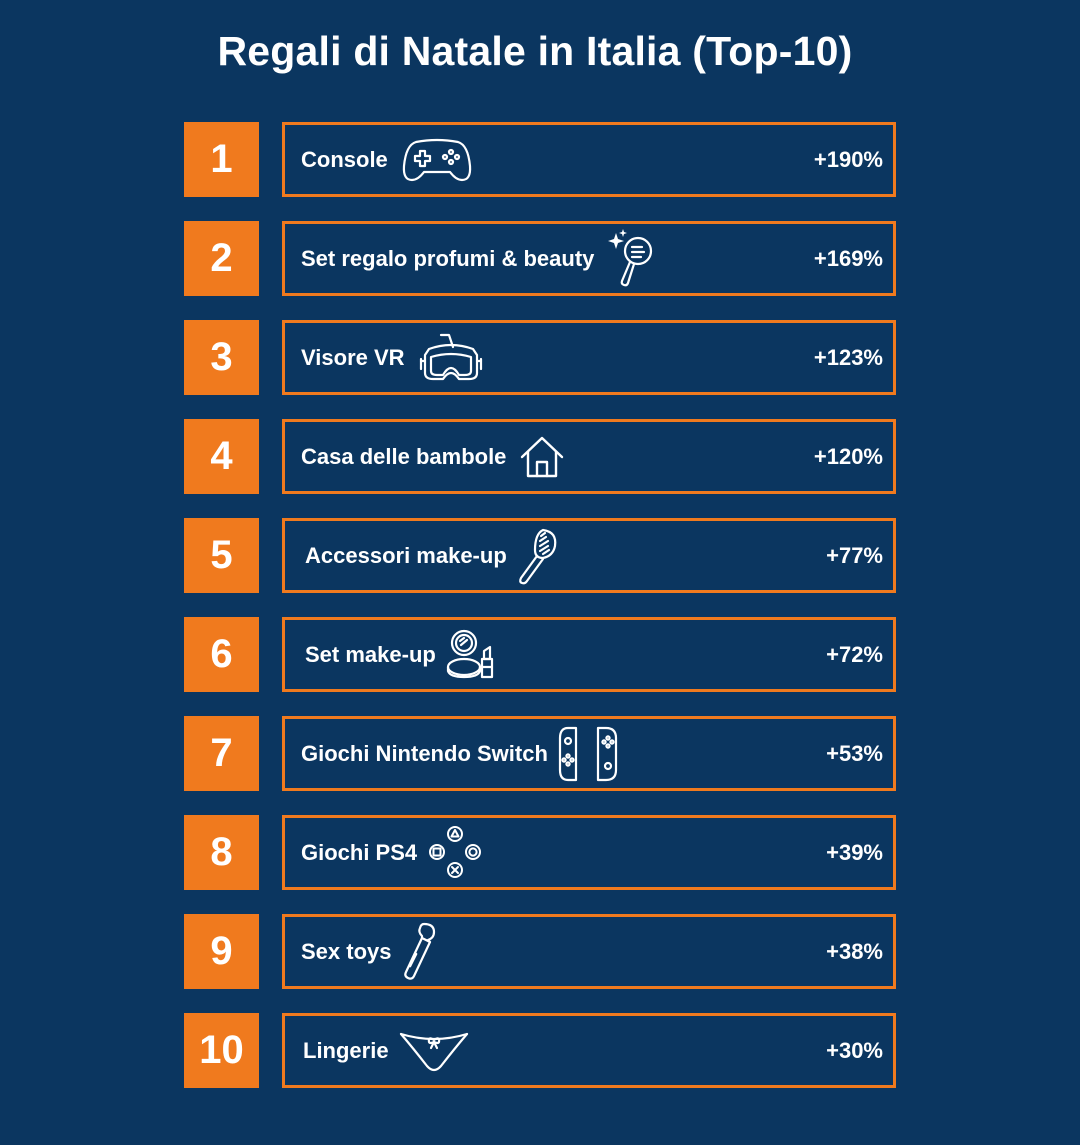 This screenshot has width=1080, height=1145. Describe the element at coordinates (589, 1050) in the screenshot. I see `item-box: Lingerie +30%` at that location.